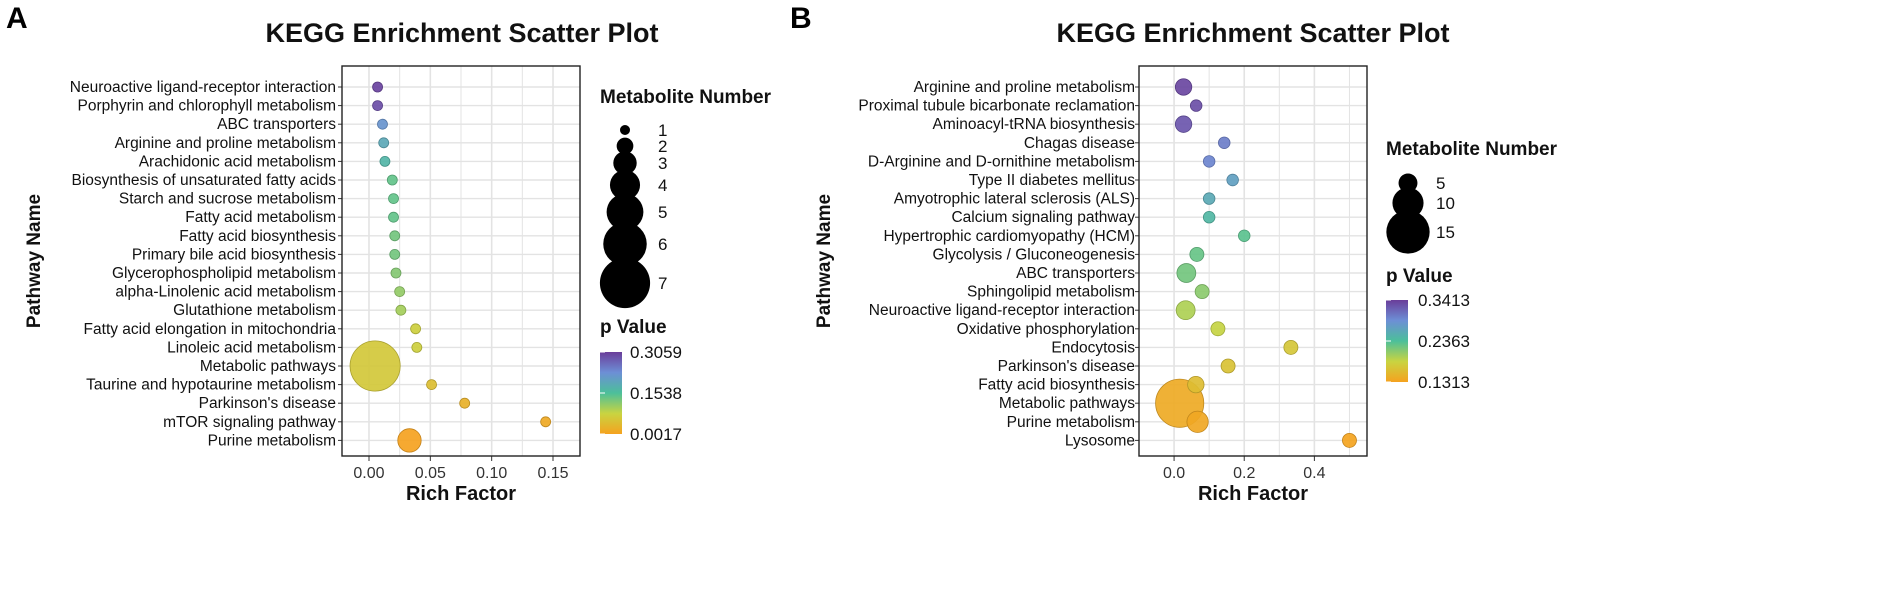 This screenshot has width=1901, height=613. Describe the element at coordinates (237, 161) in the screenshot. I see `y-tick-label: Arachidonic acid metabolism` at that location.